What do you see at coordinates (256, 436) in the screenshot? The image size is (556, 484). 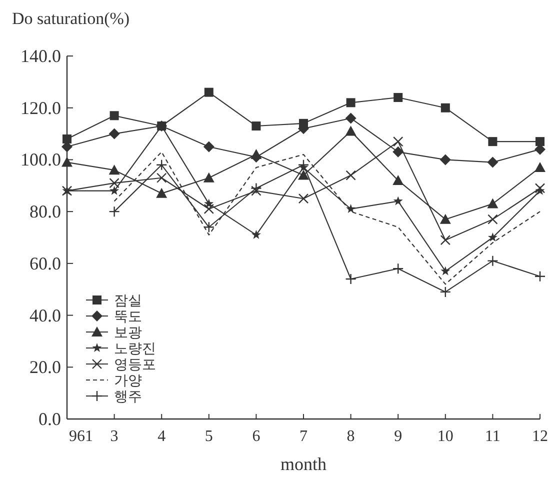 I see `x-tick-label: 6` at bounding box center [256, 436].